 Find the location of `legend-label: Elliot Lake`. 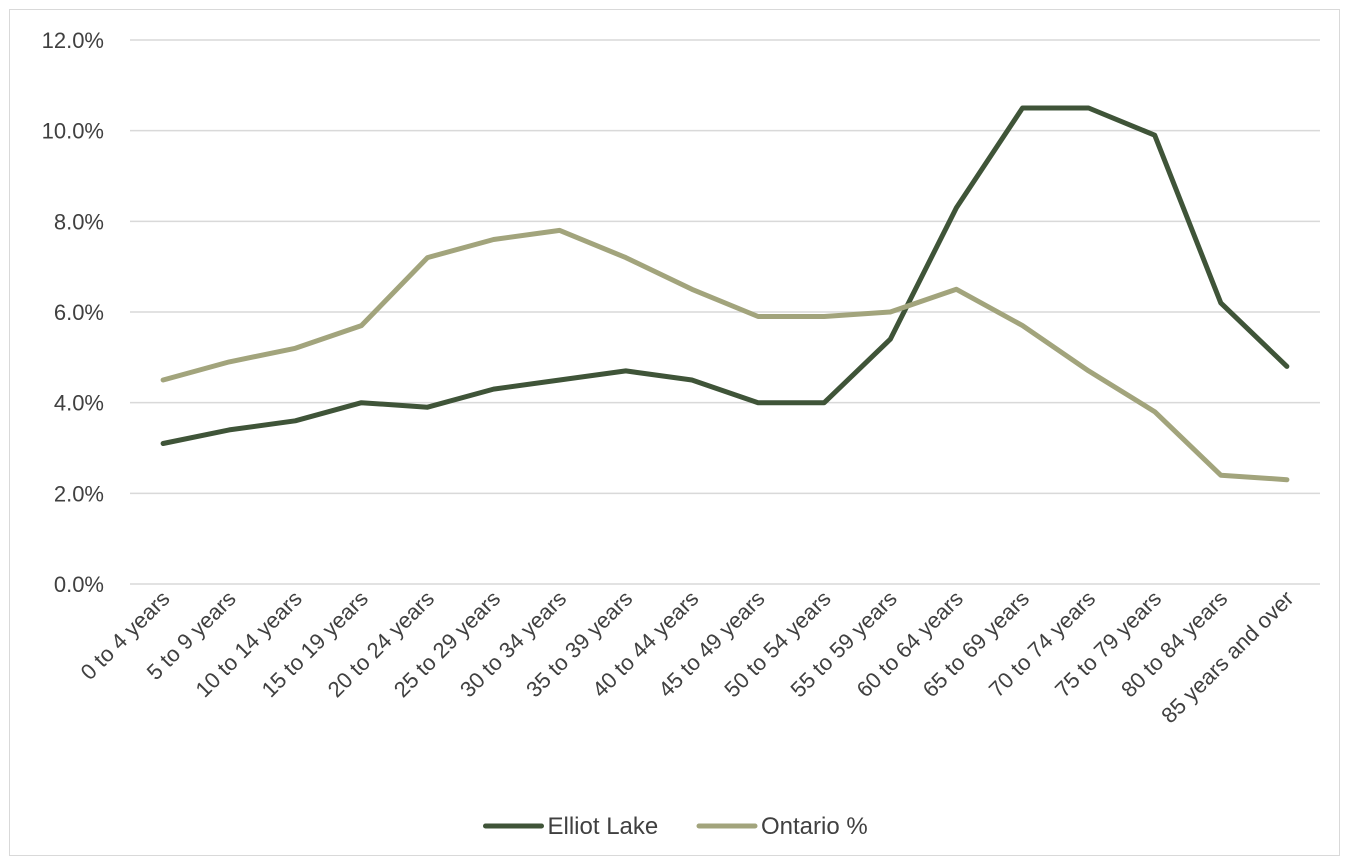

legend-label: Elliot Lake is located at coordinates (603, 826).